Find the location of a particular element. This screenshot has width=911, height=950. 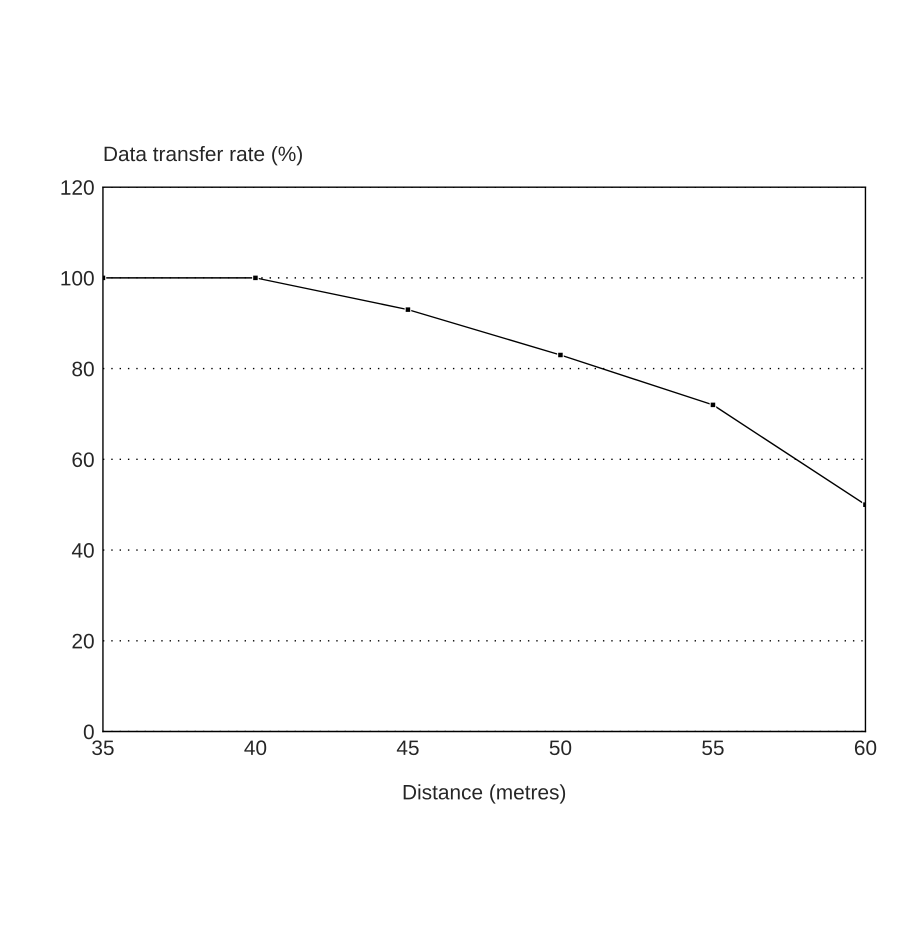

y-axis-title: Data transfer rate (%) is located at coordinates (203, 156).